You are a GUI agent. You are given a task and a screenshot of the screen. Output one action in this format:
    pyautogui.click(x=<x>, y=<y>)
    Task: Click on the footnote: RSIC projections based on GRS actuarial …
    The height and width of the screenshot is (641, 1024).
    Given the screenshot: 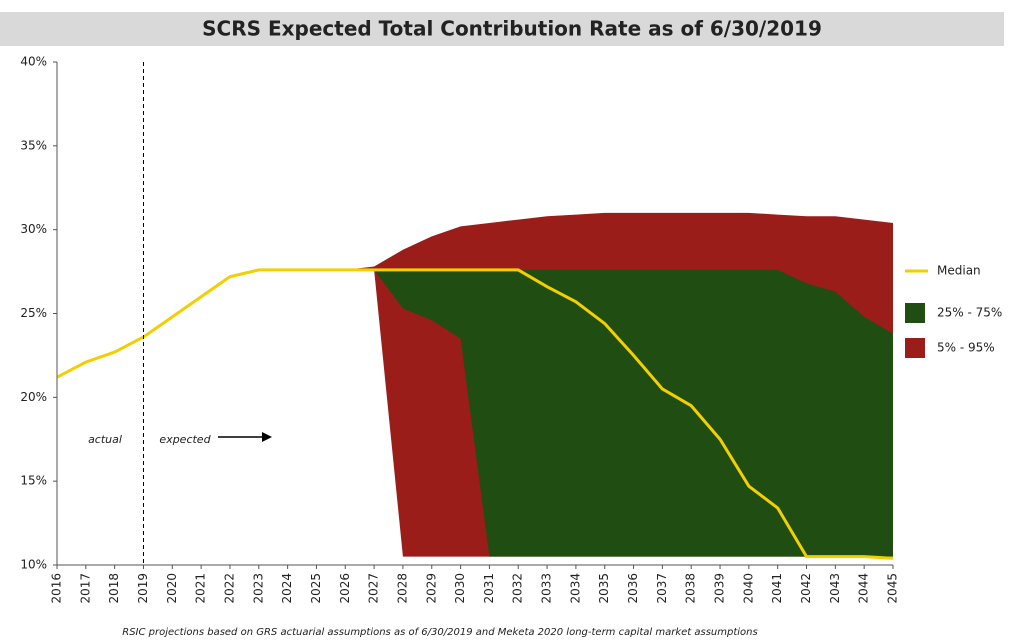 What is the action you would take?
    pyautogui.click(x=439, y=632)
    